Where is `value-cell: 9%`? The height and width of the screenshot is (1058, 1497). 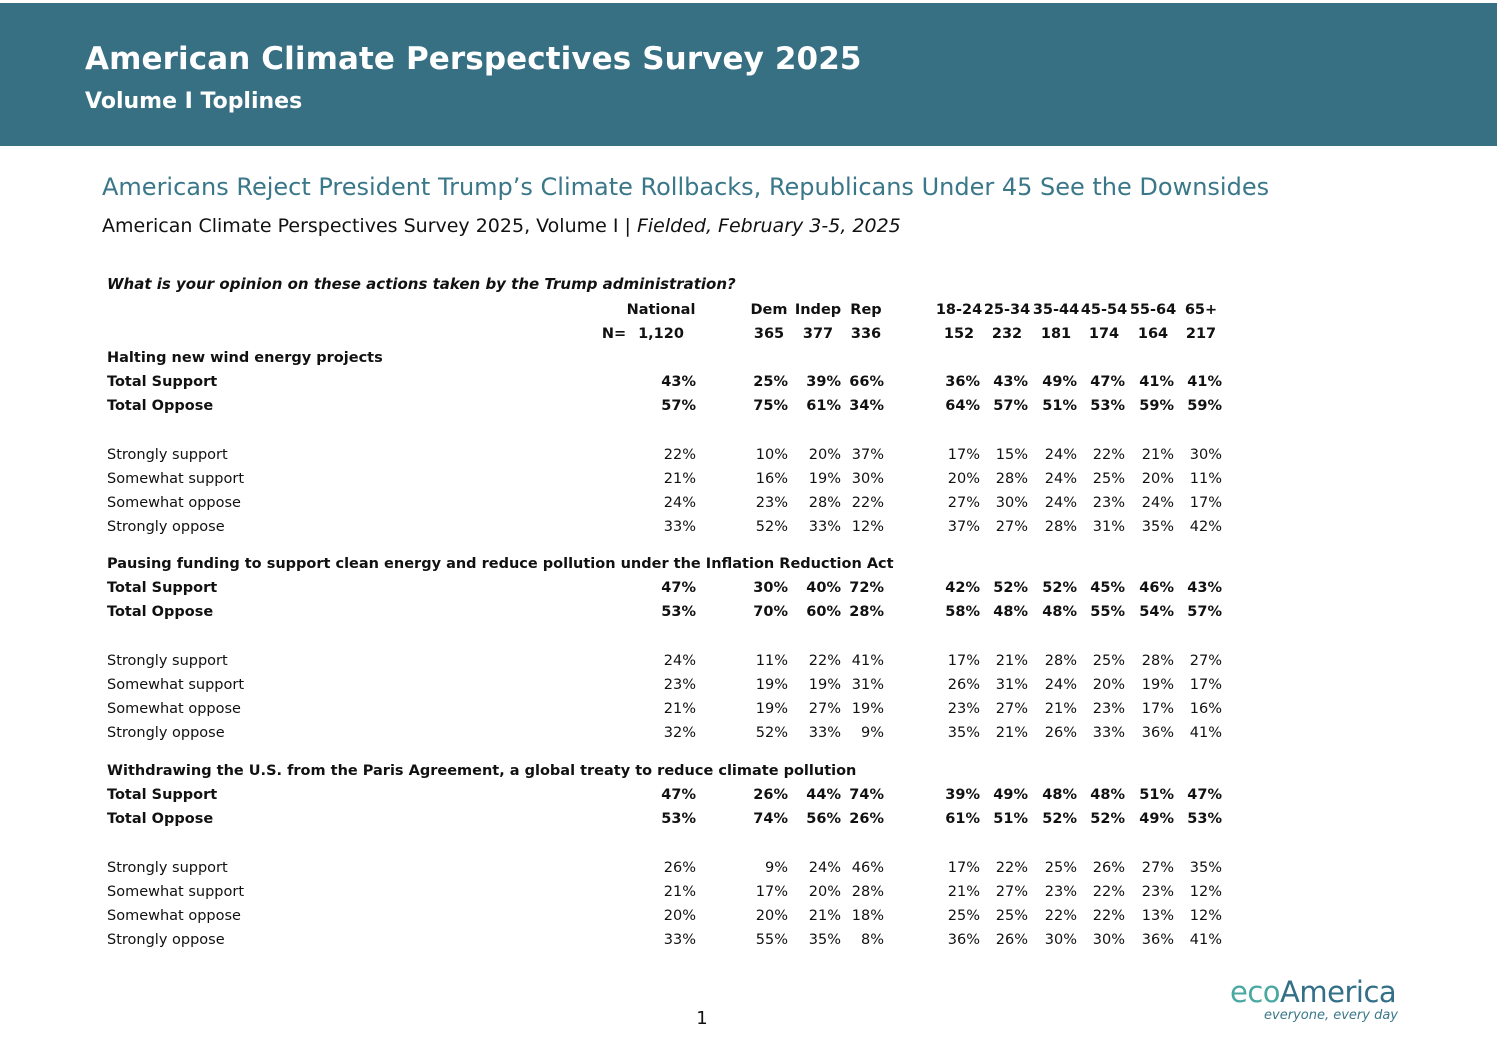
value-cell: 9% is located at coordinates (776, 868).